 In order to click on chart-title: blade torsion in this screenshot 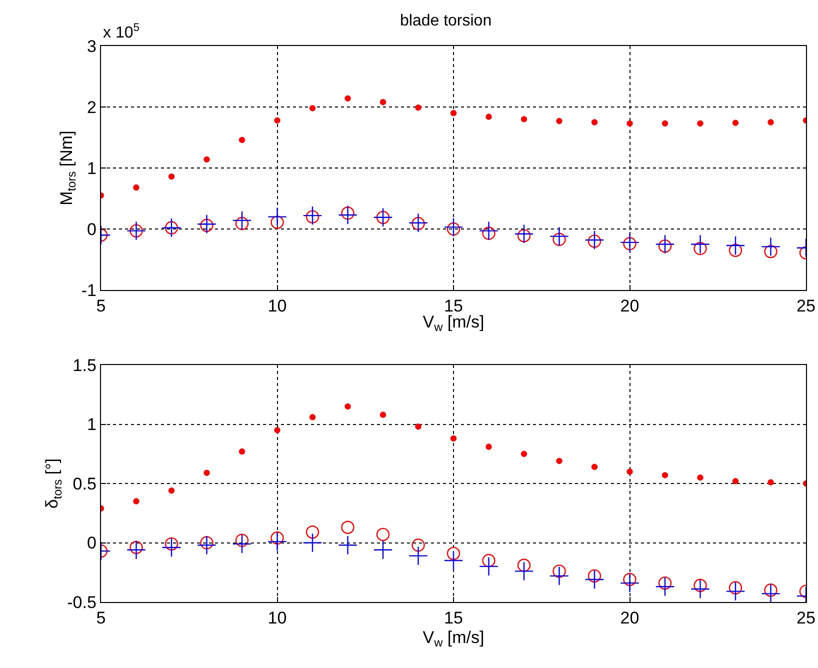, I will do `click(446, 21)`.